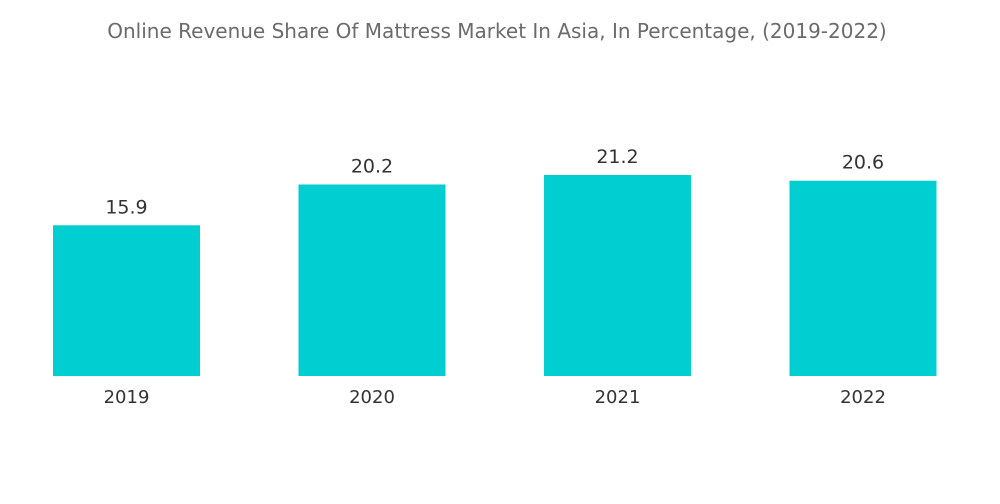  Describe the element at coordinates (126, 301) in the screenshot. I see `bar-2019` at that location.